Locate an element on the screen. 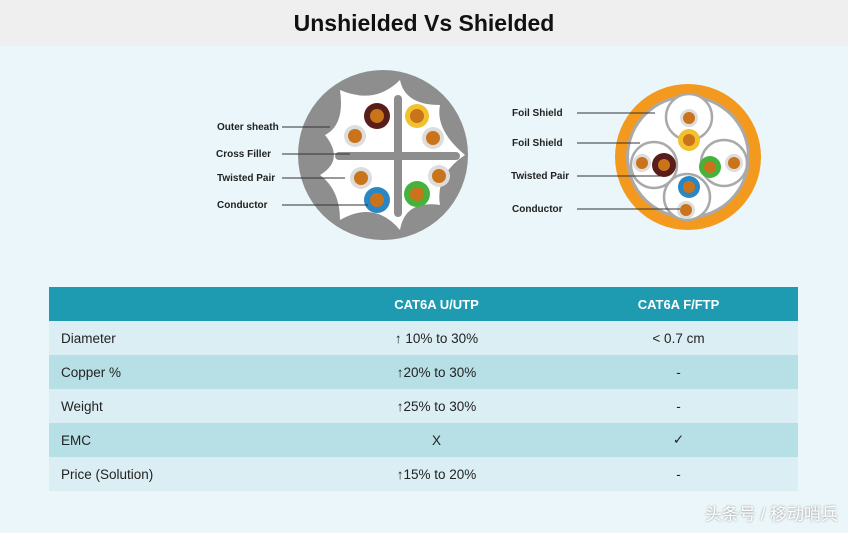 The image size is (848, 533). watermark: 头条号 / 移动哨兵 is located at coordinates (771, 514).